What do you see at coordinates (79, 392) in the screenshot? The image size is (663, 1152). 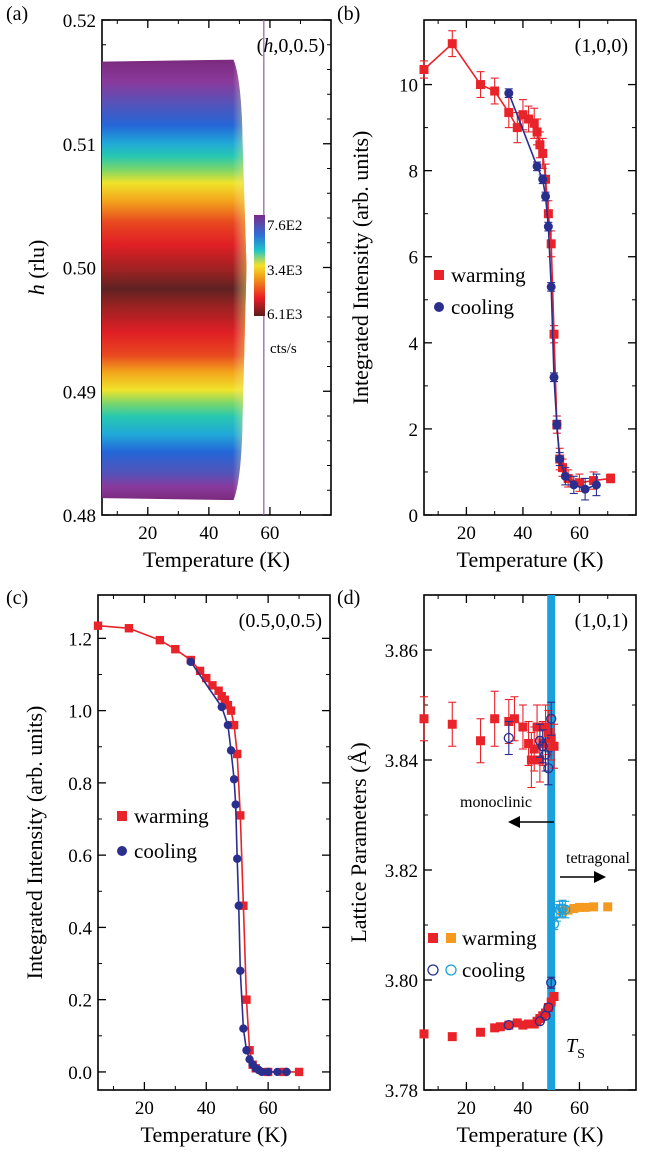 I see `y-tick-label: 0.49` at bounding box center [79, 392].